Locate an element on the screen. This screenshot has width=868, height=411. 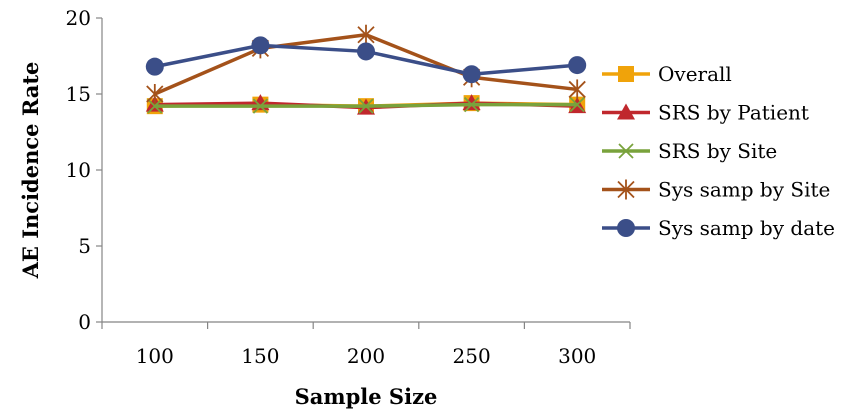
legend-item: SRS by Site is located at coordinates (689, 151).